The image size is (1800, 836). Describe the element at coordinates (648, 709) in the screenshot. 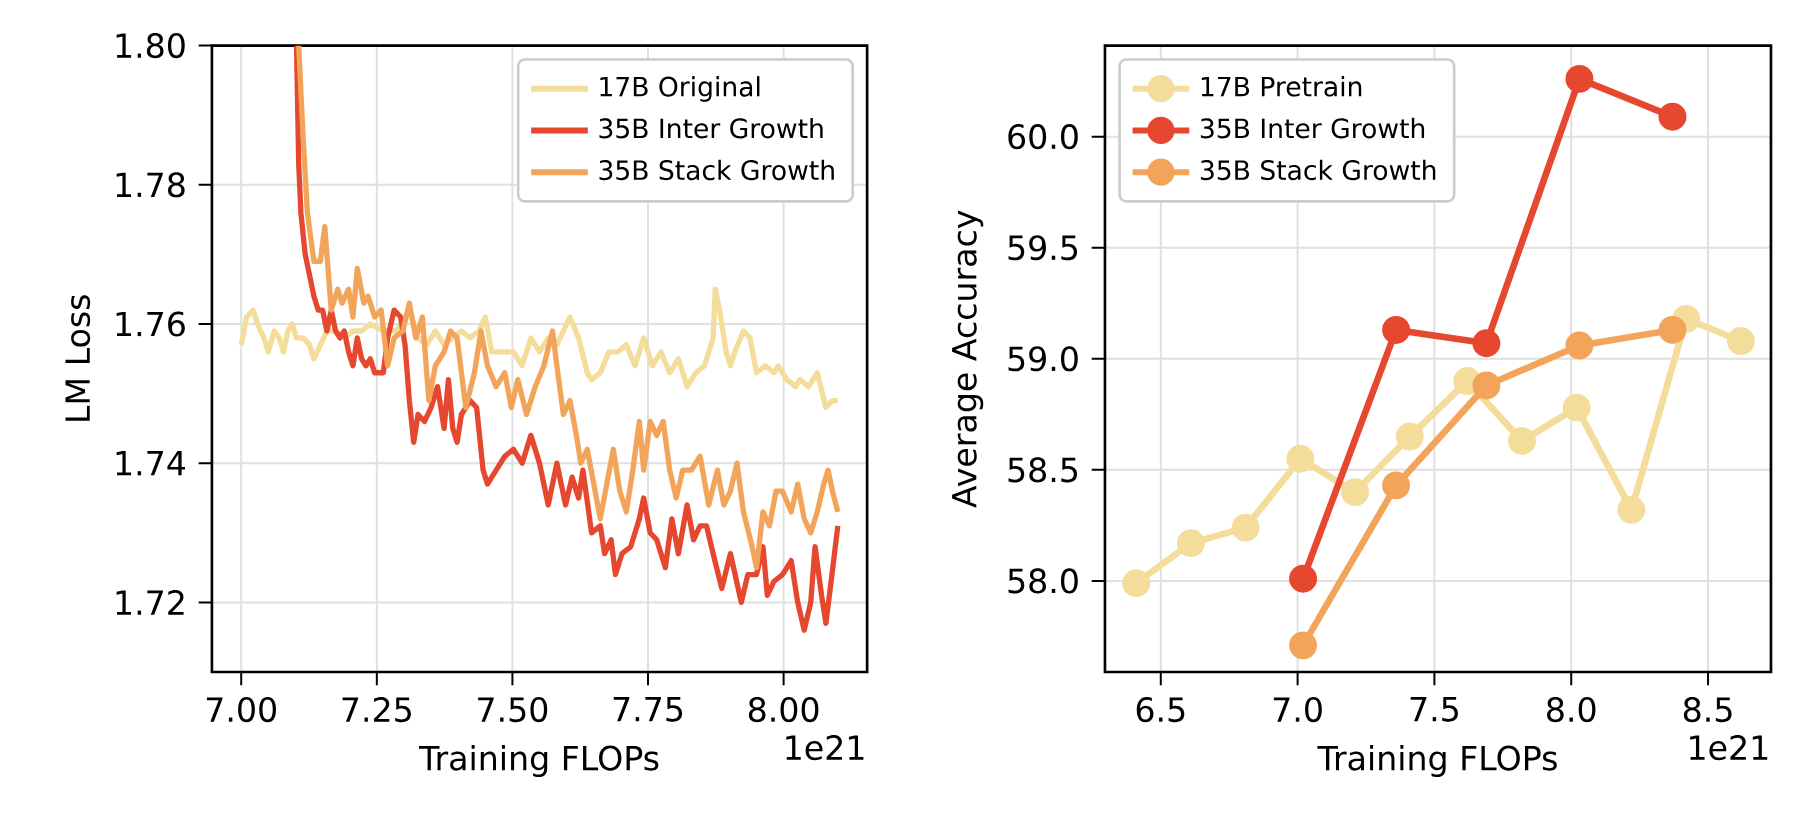

I see `x-tick-label: 7.75` at that location.